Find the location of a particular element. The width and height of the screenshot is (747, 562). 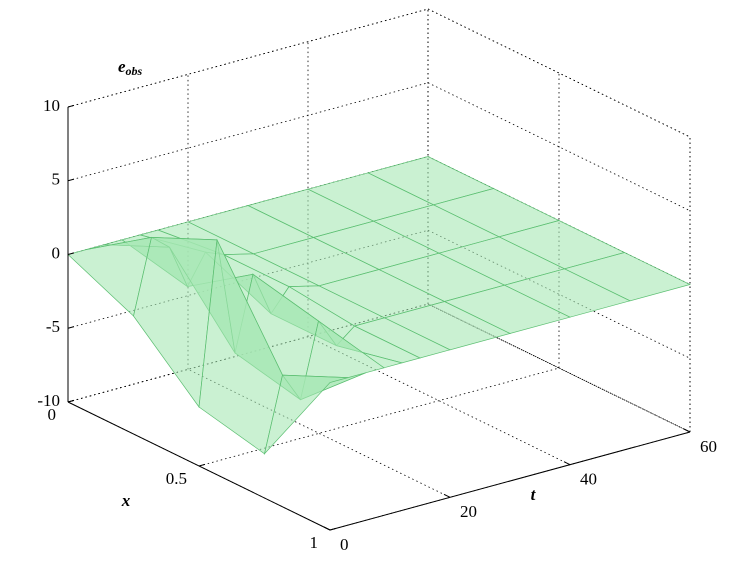

z-tick-label: -10 is located at coordinates (48, 400).